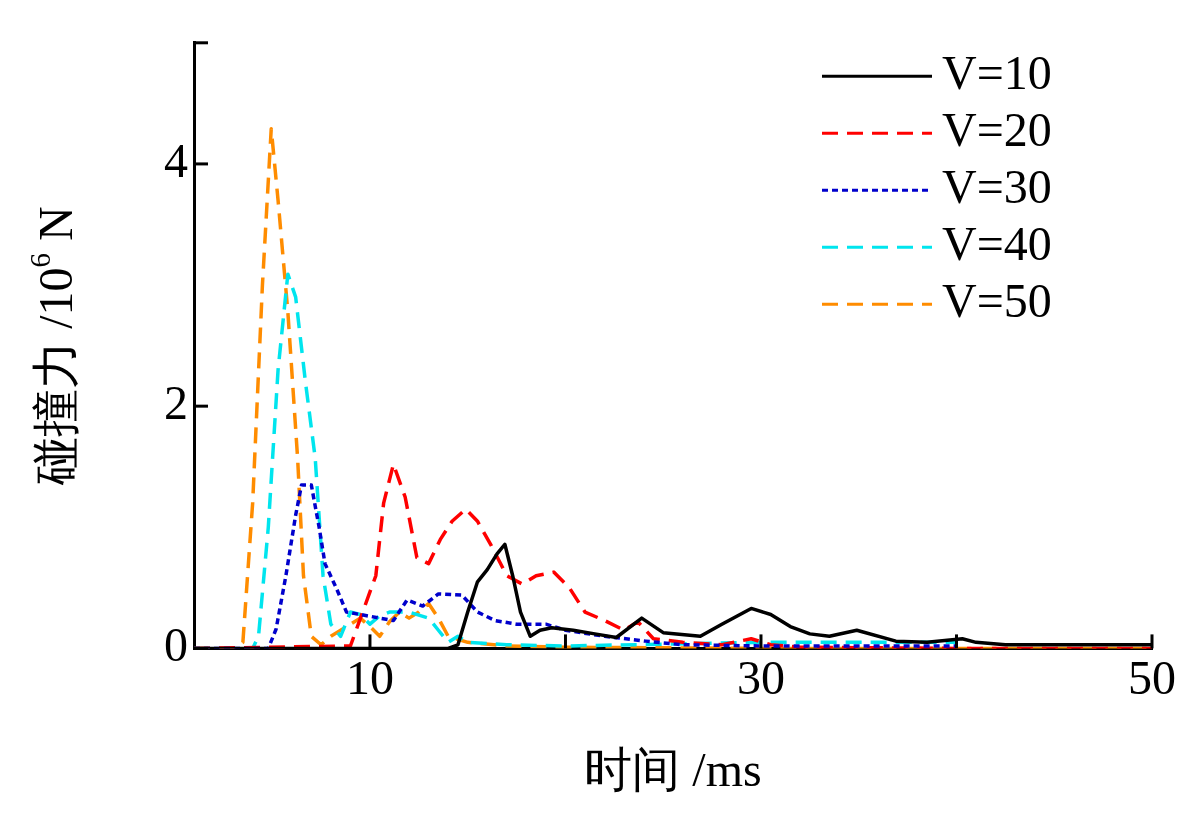 This screenshot has height=814, width=1200. What do you see at coordinates (997, 186) in the screenshot?
I see `legend-label: V=30` at bounding box center [997, 186].